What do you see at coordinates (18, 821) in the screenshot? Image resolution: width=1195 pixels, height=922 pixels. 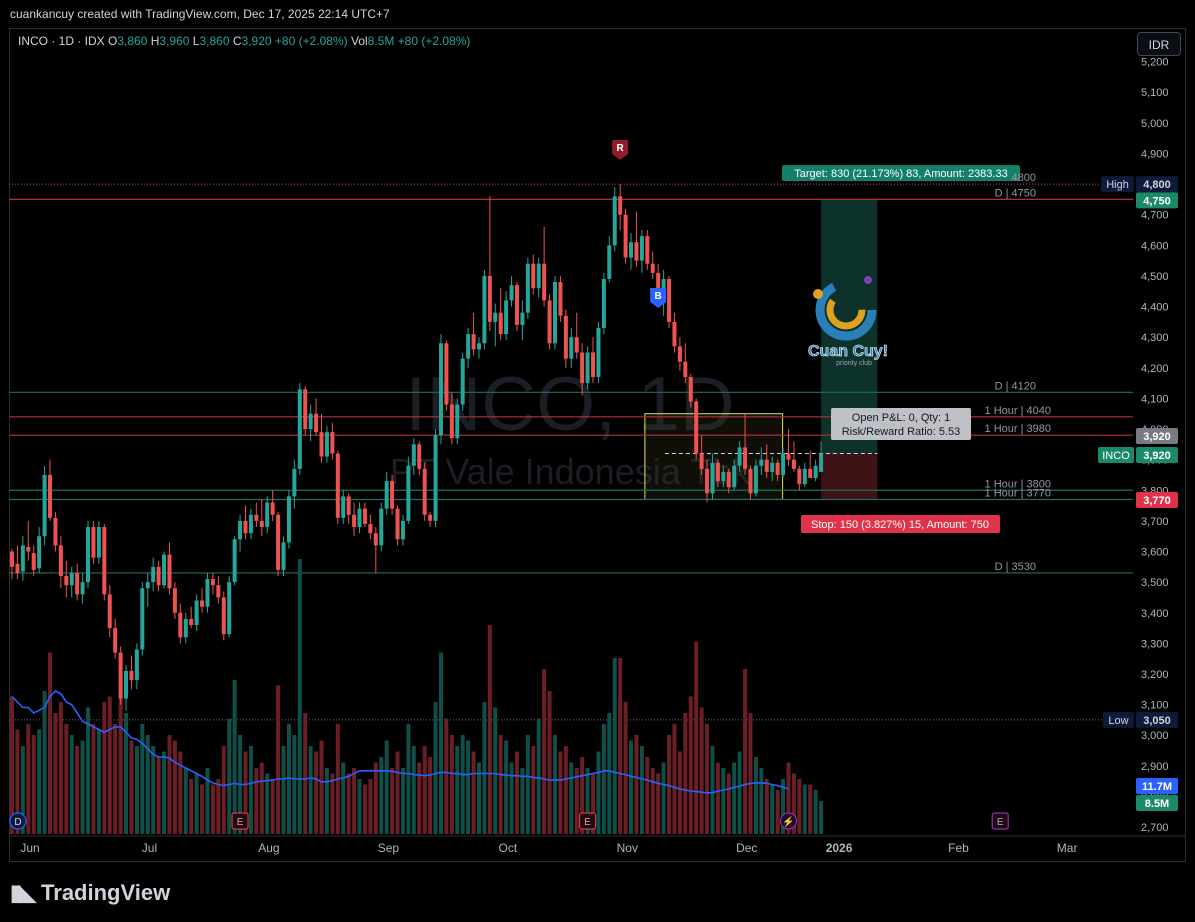 I see `dividend-event-icon: D` at bounding box center [18, 821].